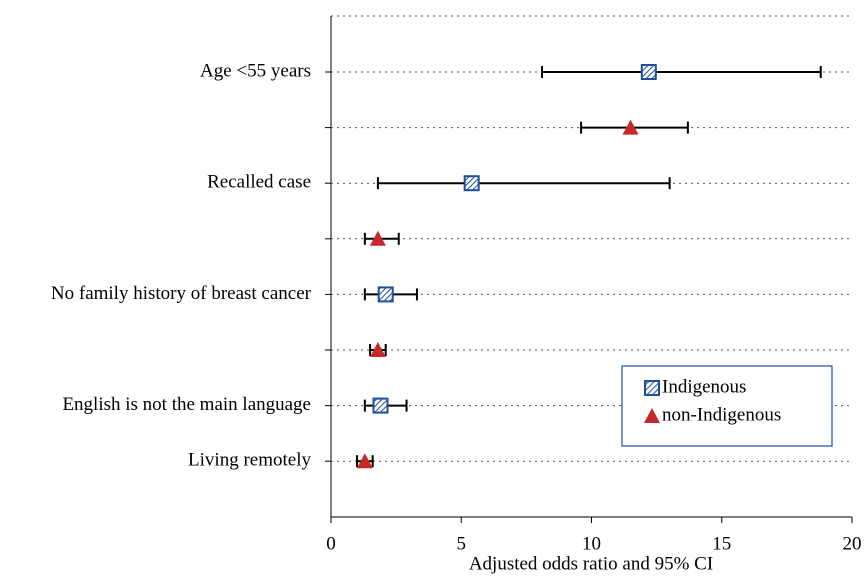  What do you see at coordinates (255, 70) in the screenshot?
I see `y-tick-label: Age <55 years` at bounding box center [255, 70].